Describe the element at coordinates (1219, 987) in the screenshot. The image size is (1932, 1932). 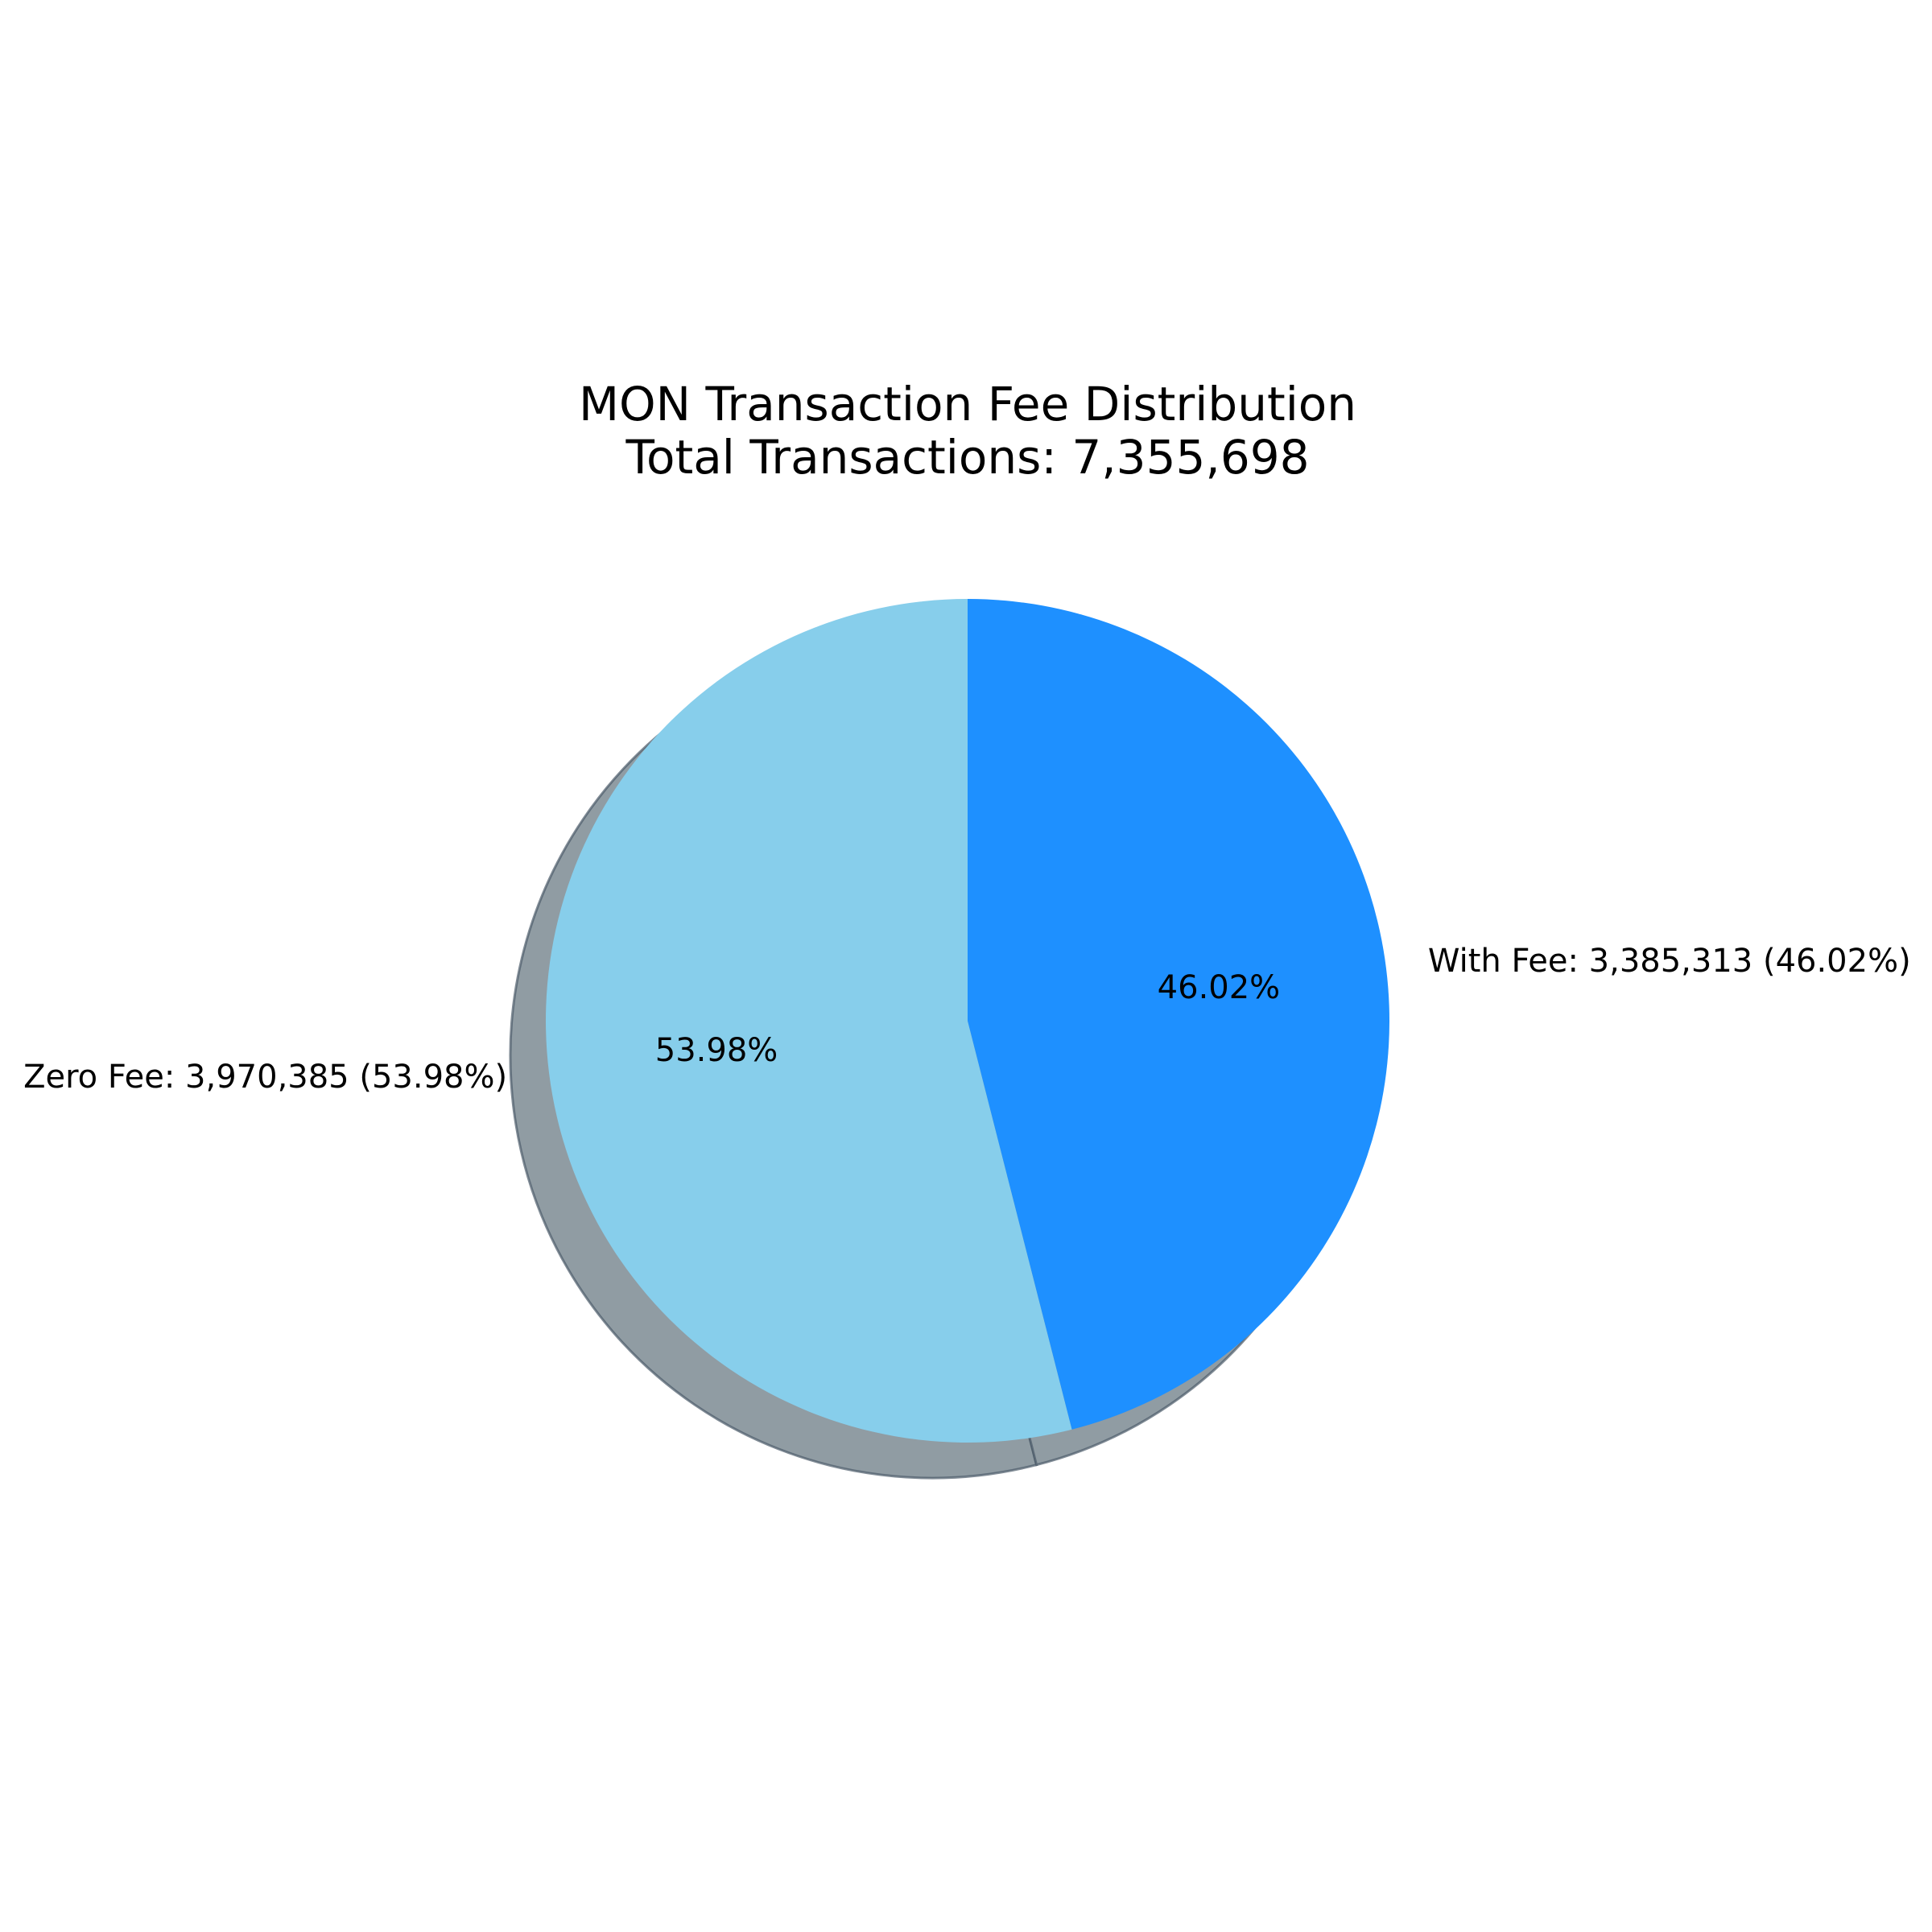
I see `slice-percent-with-fee: 46.02%` at that location.